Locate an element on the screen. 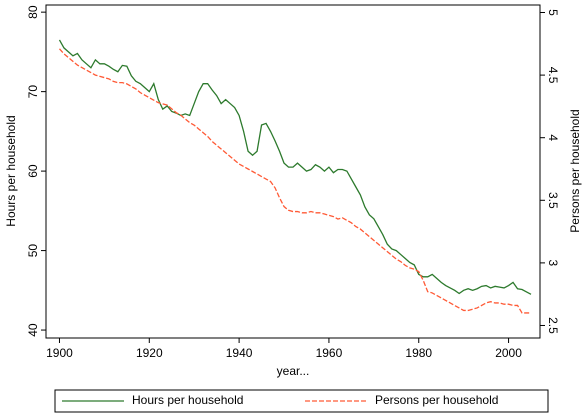 Image resolution: width=586 pixels, height=416 pixels. x-tick-label: 1980 is located at coordinates (418, 353).